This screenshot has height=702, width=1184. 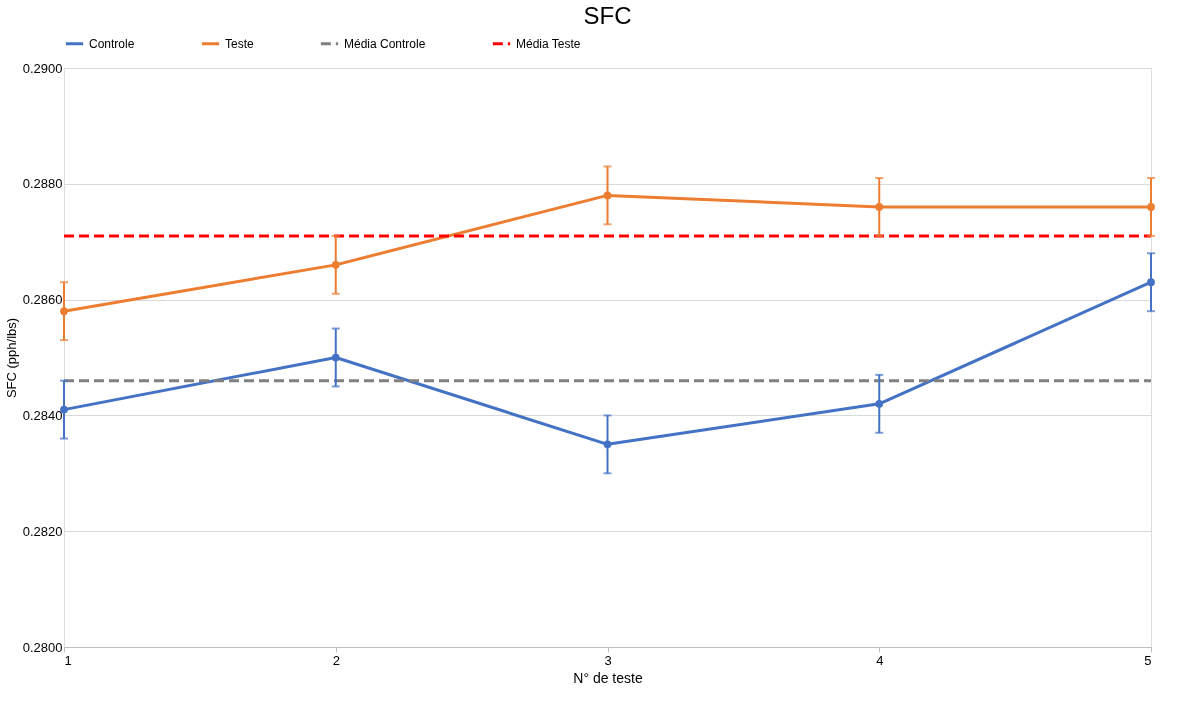 What do you see at coordinates (336, 660) in the screenshot?
I see `x-tick-label: 2` at bounding box center [336, 660].